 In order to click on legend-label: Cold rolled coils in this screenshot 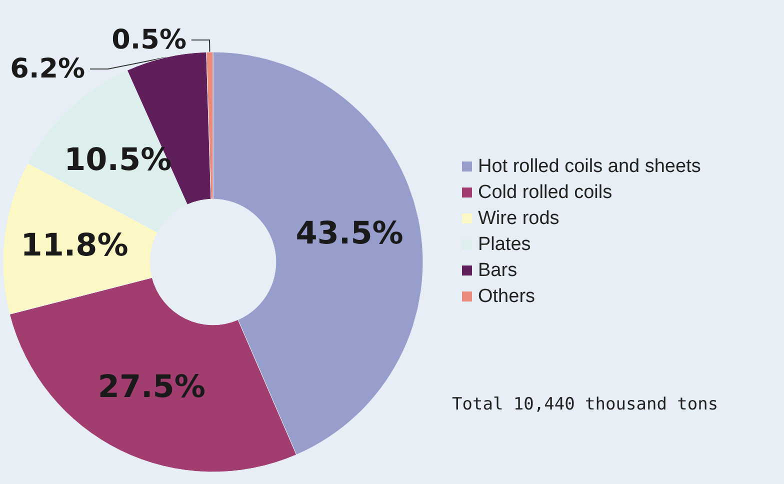, I will do `click(545, 192)`.